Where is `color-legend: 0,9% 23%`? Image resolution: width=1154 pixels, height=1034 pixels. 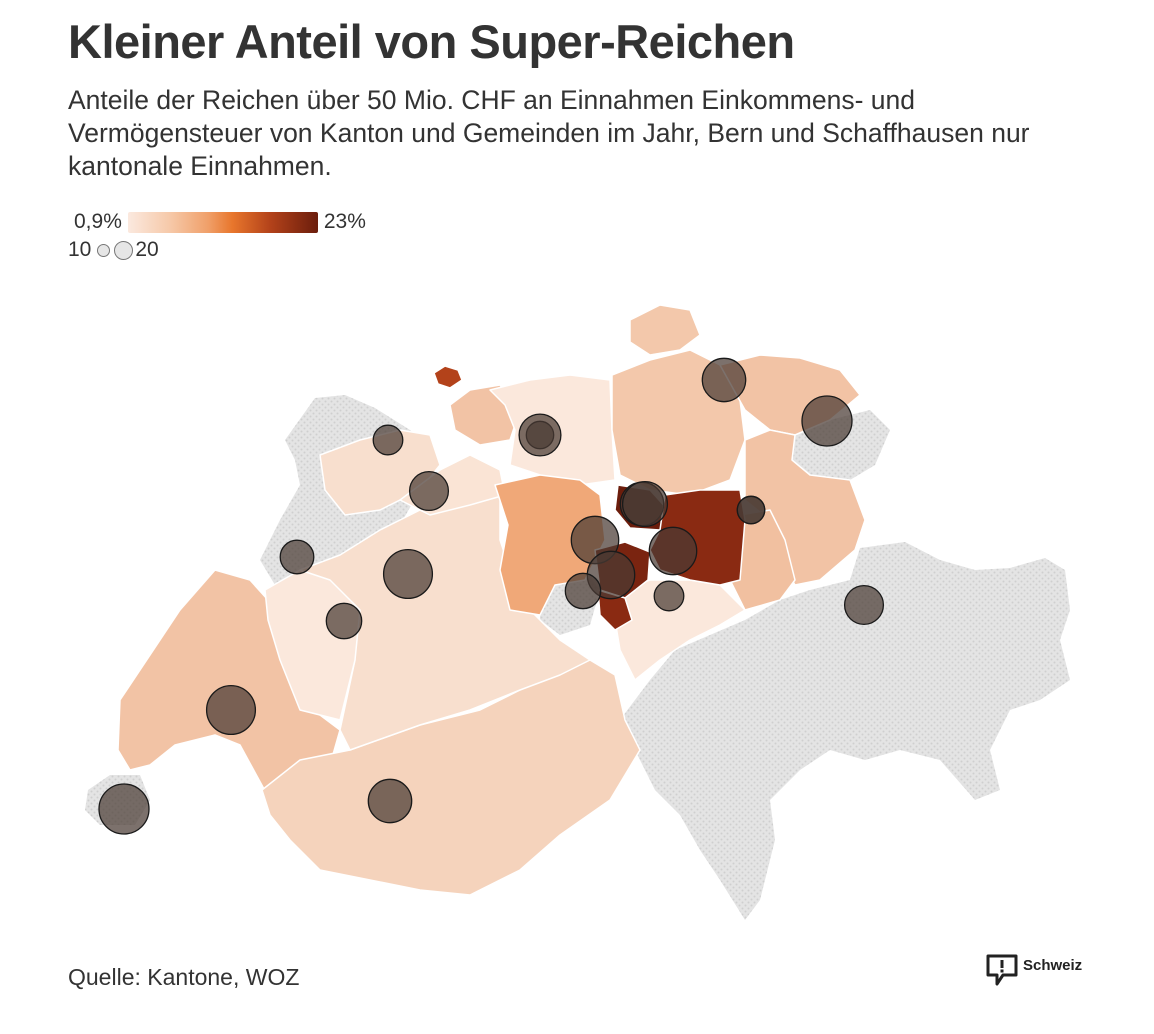 color-legend: 0,9% 23% is located at coordinates (217, 222).